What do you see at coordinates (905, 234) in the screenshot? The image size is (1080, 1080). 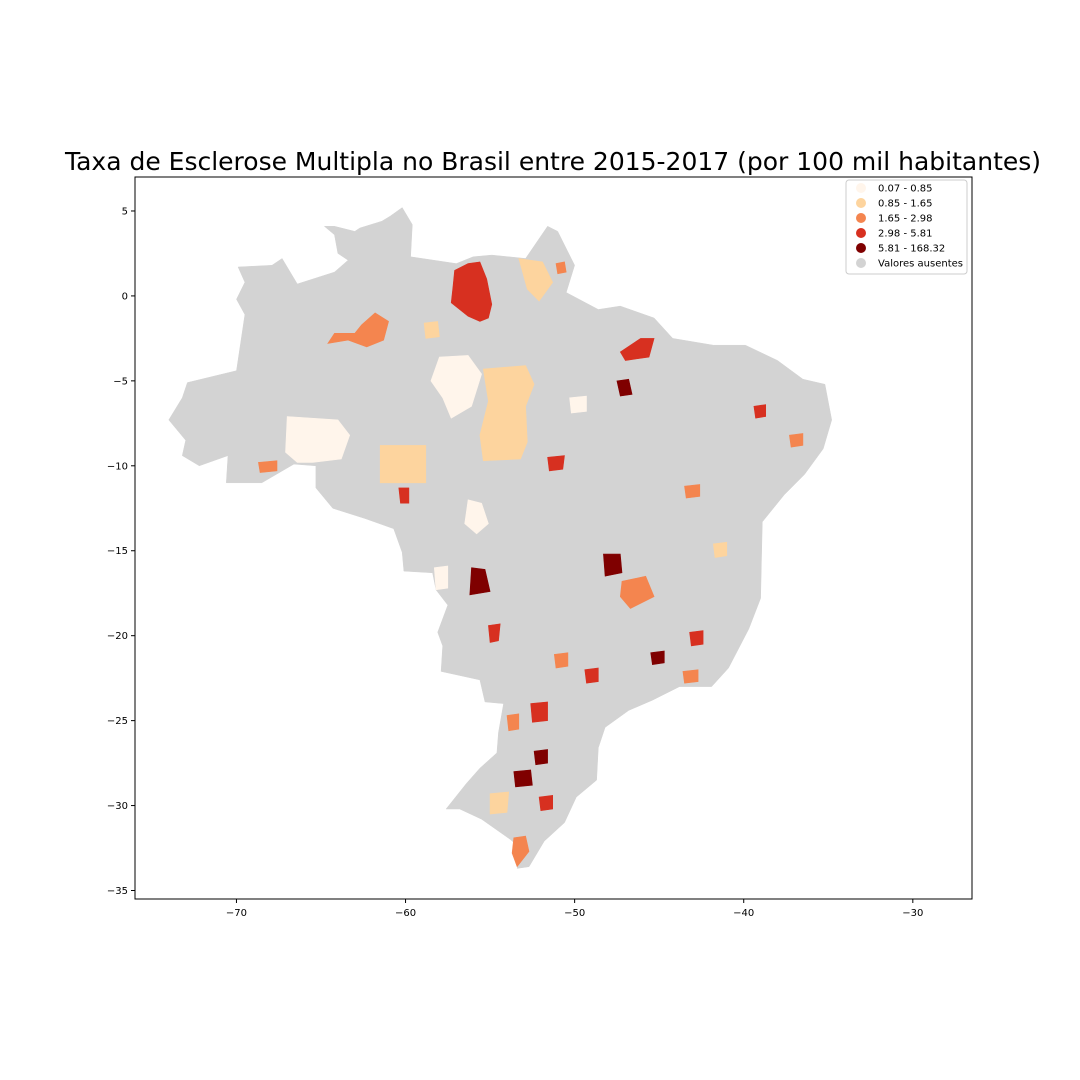 I see `legend-label: 2.98 - 5.81` at bounding box center [905, 234].